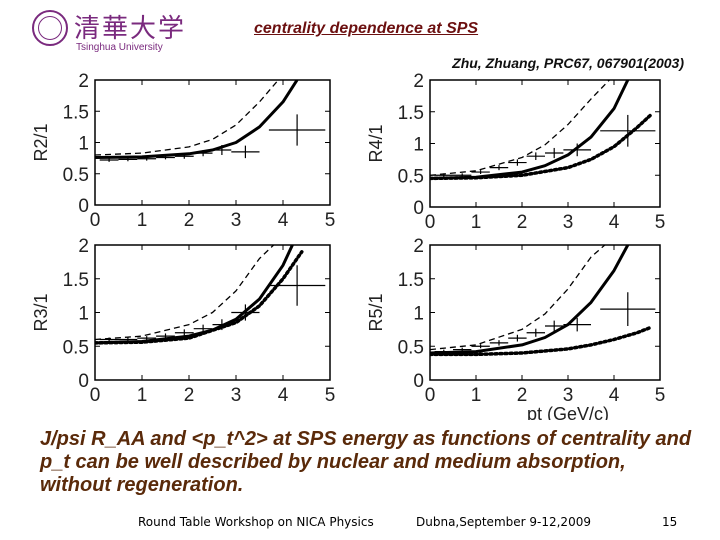 Image resolution: width=720 pixels, height=540 pixels. I want to click on chart-panel-4: 0 1 2 3 4 5 0 0.5 1 1.5 2 R5/1 pt (GeV/c), so click(515, 328).